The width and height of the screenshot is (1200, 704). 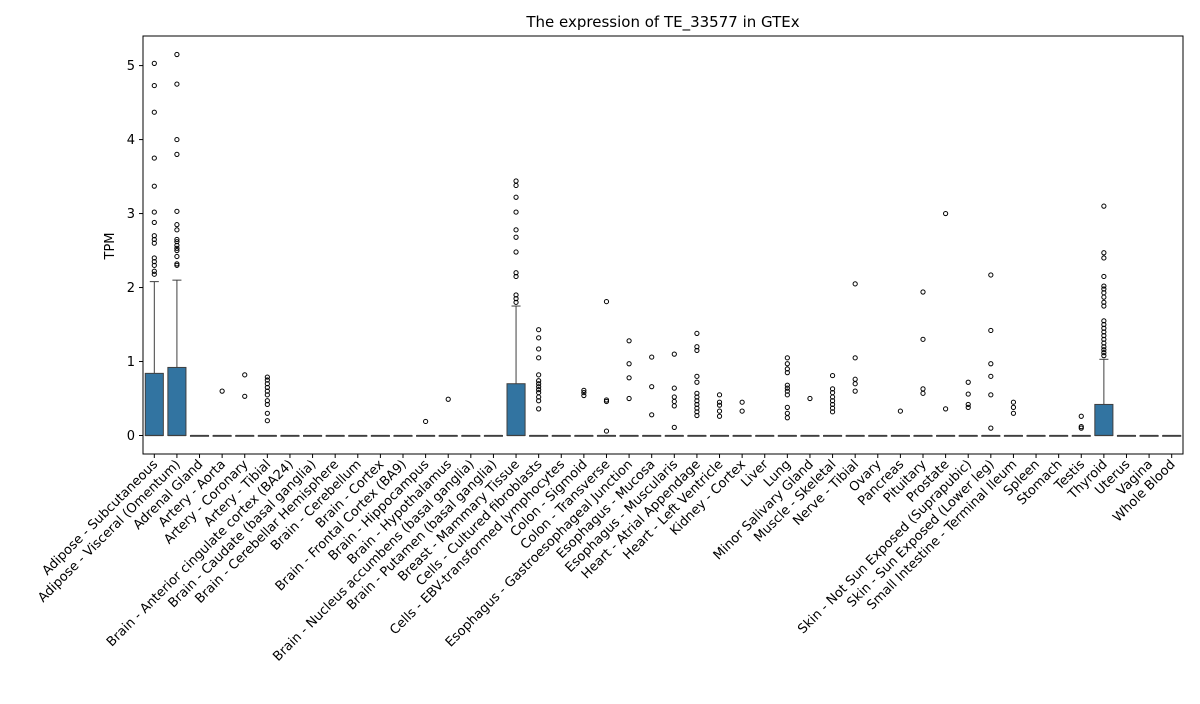 What do you see at coordinates (131, 66) in the screenshot?
I see `y-tick-label: 5` at bounding box center [131, 66].